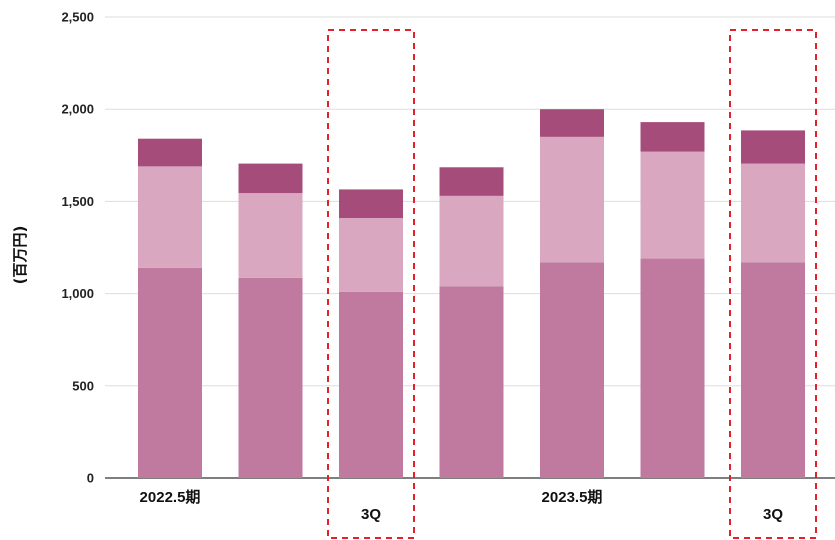 Image resolution: width=835 pixels, height=540 pixels. What do you see at coordinates (462, 505) in the screenshot?
I see `category-labels: 2022.5期 3Q 2023.5期 3Q` at bounding box center [462, 505].